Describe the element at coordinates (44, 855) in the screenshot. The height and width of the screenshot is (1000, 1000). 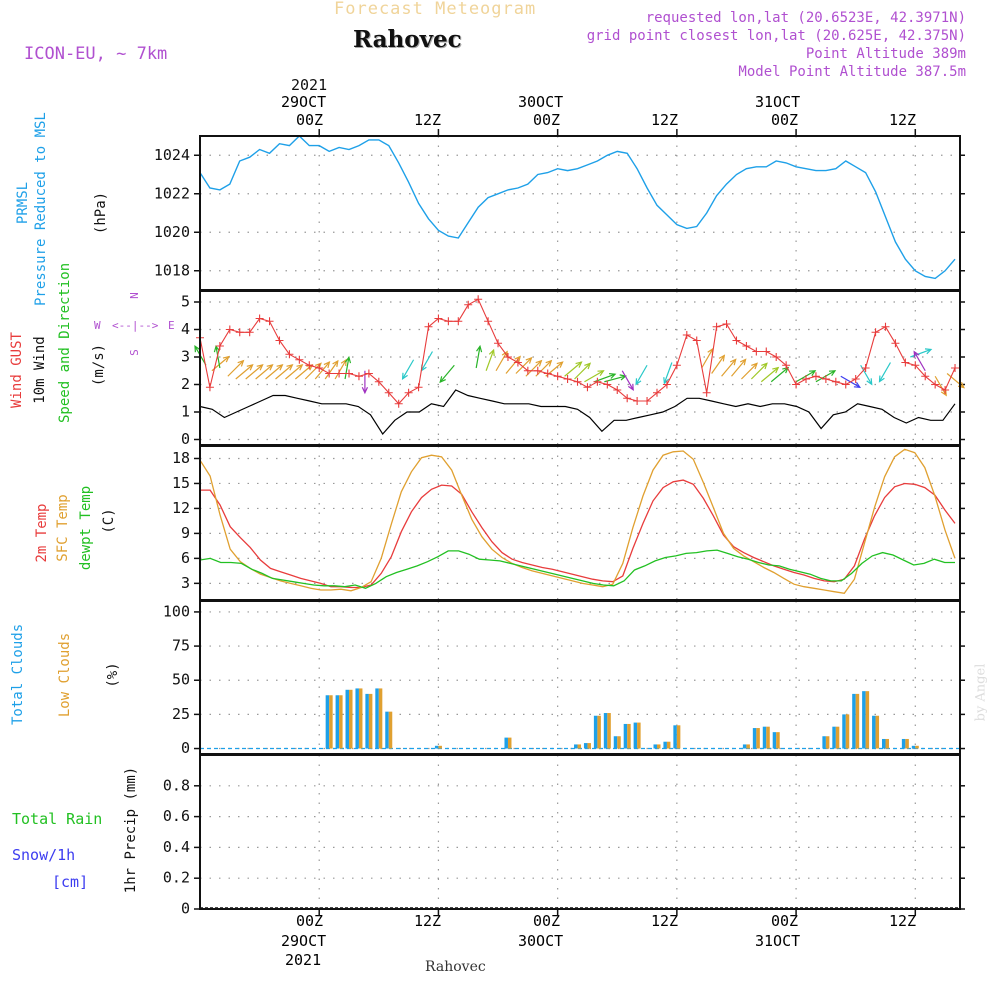
I see `precip-snow-label: Snow/1h` at that location.